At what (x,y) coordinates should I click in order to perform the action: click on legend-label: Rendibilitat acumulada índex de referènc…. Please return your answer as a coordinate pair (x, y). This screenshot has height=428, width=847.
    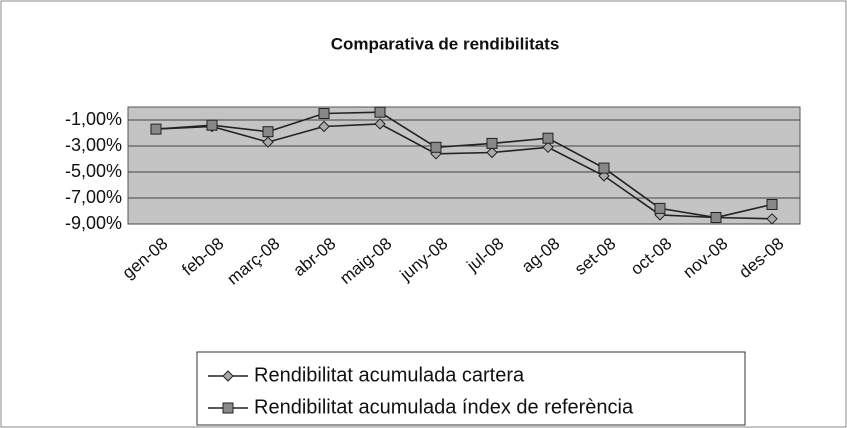
    Looking at the image, I should click on (444, 407).